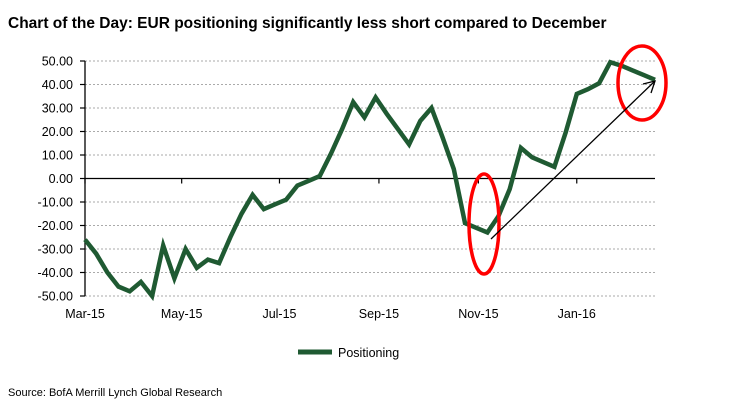  I want to click on x-tick-label: Jul-15, so click(279, 314).